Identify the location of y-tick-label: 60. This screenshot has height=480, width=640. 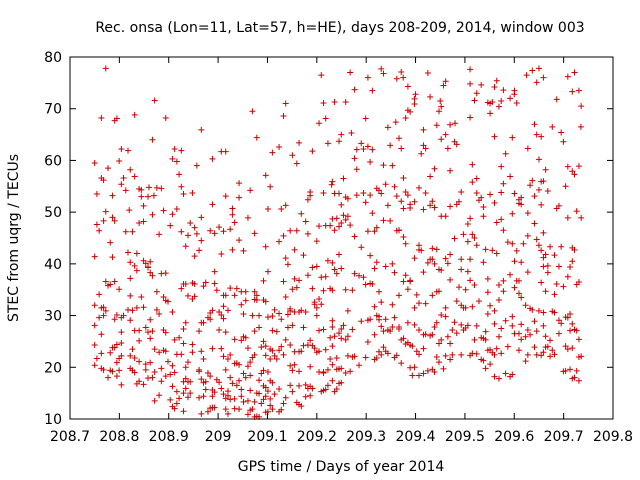
(53, 161).